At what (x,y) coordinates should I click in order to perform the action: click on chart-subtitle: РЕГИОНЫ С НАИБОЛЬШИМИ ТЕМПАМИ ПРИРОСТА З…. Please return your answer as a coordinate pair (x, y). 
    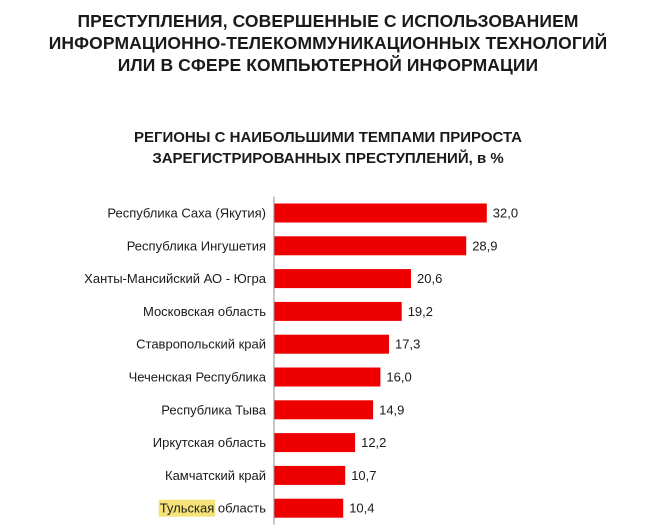
    Looking at the image, I should click on (328, 148).